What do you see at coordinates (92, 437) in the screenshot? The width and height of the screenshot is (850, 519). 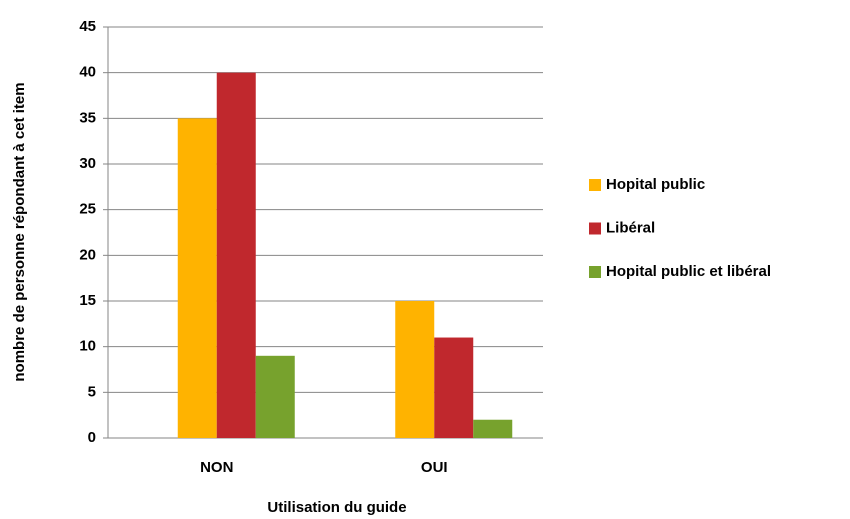 I see `y-tick-label: 0` at bounding box center [92, 437].